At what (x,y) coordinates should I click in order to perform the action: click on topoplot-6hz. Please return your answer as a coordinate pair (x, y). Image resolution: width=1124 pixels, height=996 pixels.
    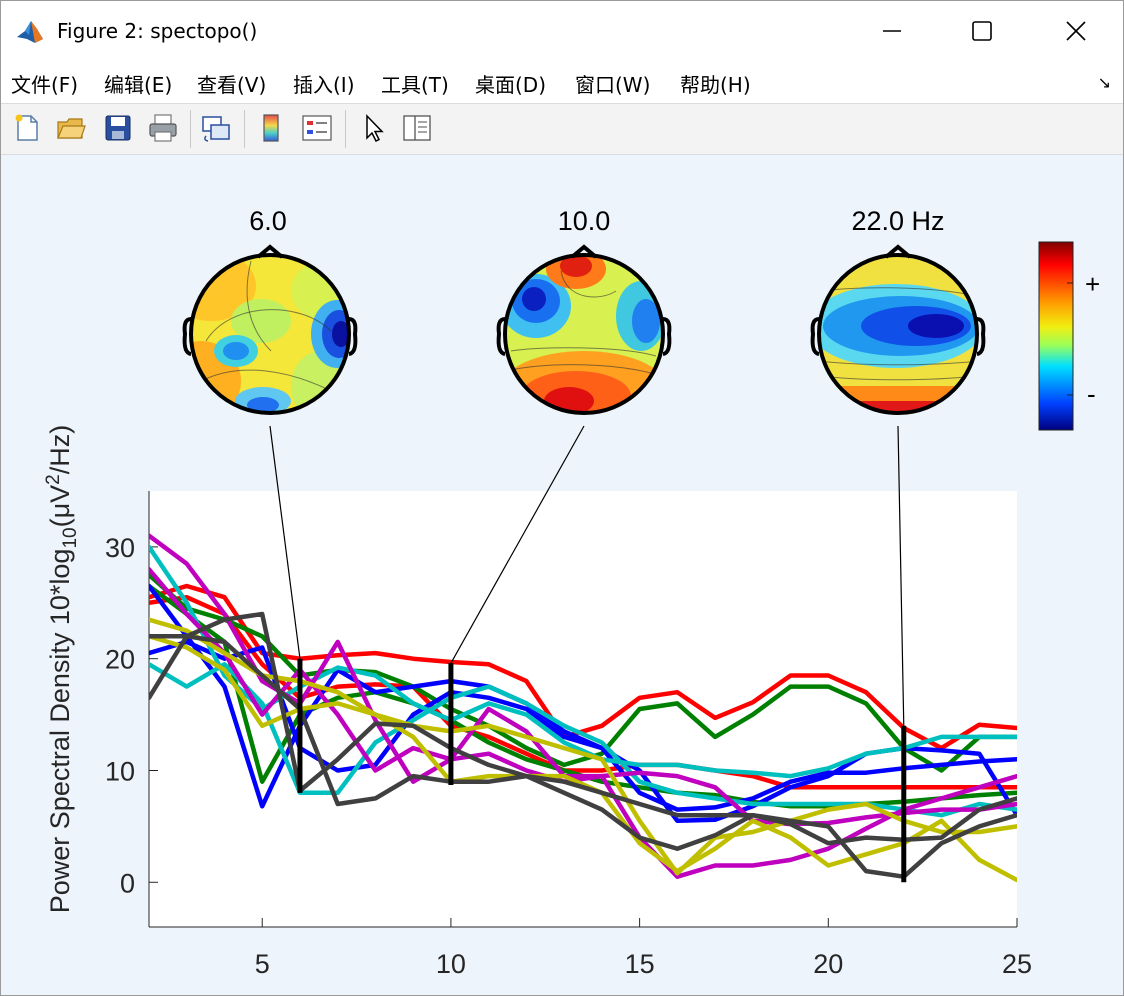
    Looking at the image, I should click on (270, 329).